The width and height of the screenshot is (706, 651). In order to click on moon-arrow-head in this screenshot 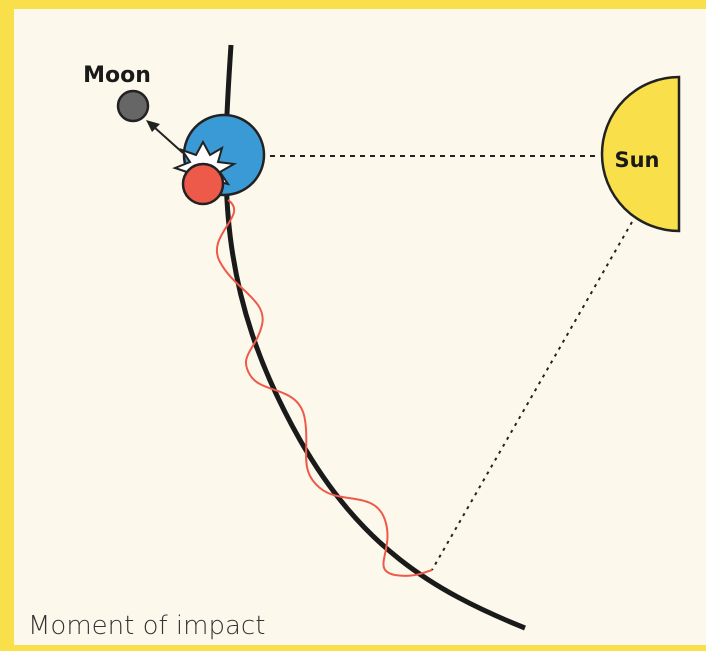, I will do `click(153, 126)`.